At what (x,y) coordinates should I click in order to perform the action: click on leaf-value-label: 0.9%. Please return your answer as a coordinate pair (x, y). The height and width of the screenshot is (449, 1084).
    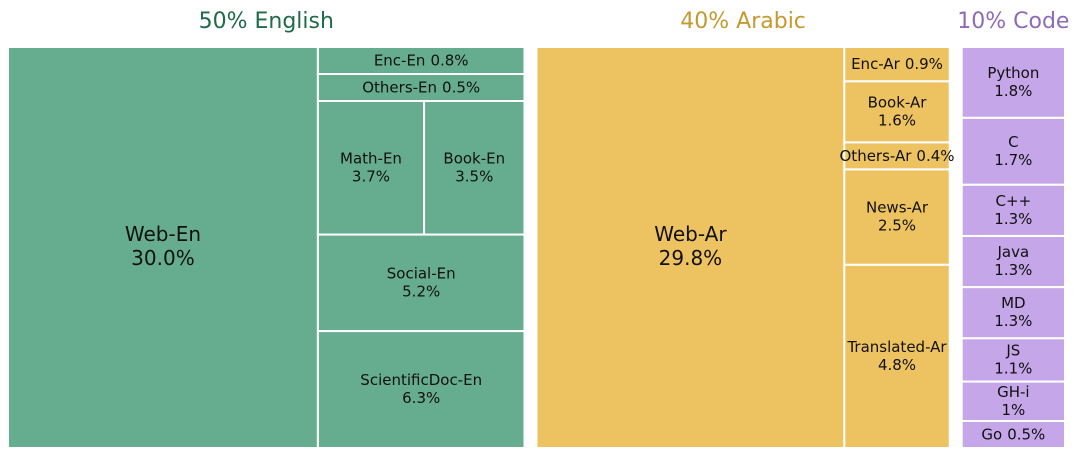
    Looking at the image, I should click on (924, 64).